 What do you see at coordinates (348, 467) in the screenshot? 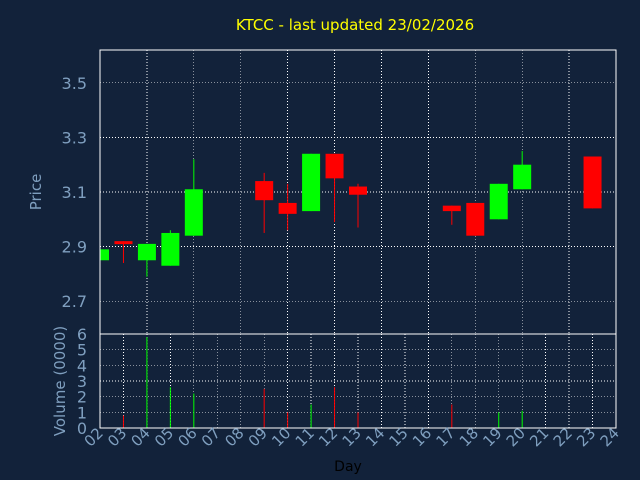
I see `x-axis-label: Day` at bounding box center [348, 467].